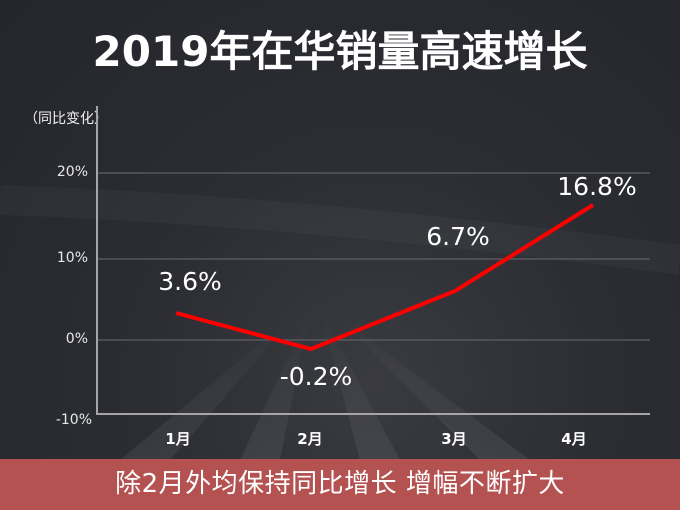 This screenshot has width=680, height=510. Describe the element at coordinates (574, 439) in the screenshot. I see `x-tick-apr: 4月` at that location.